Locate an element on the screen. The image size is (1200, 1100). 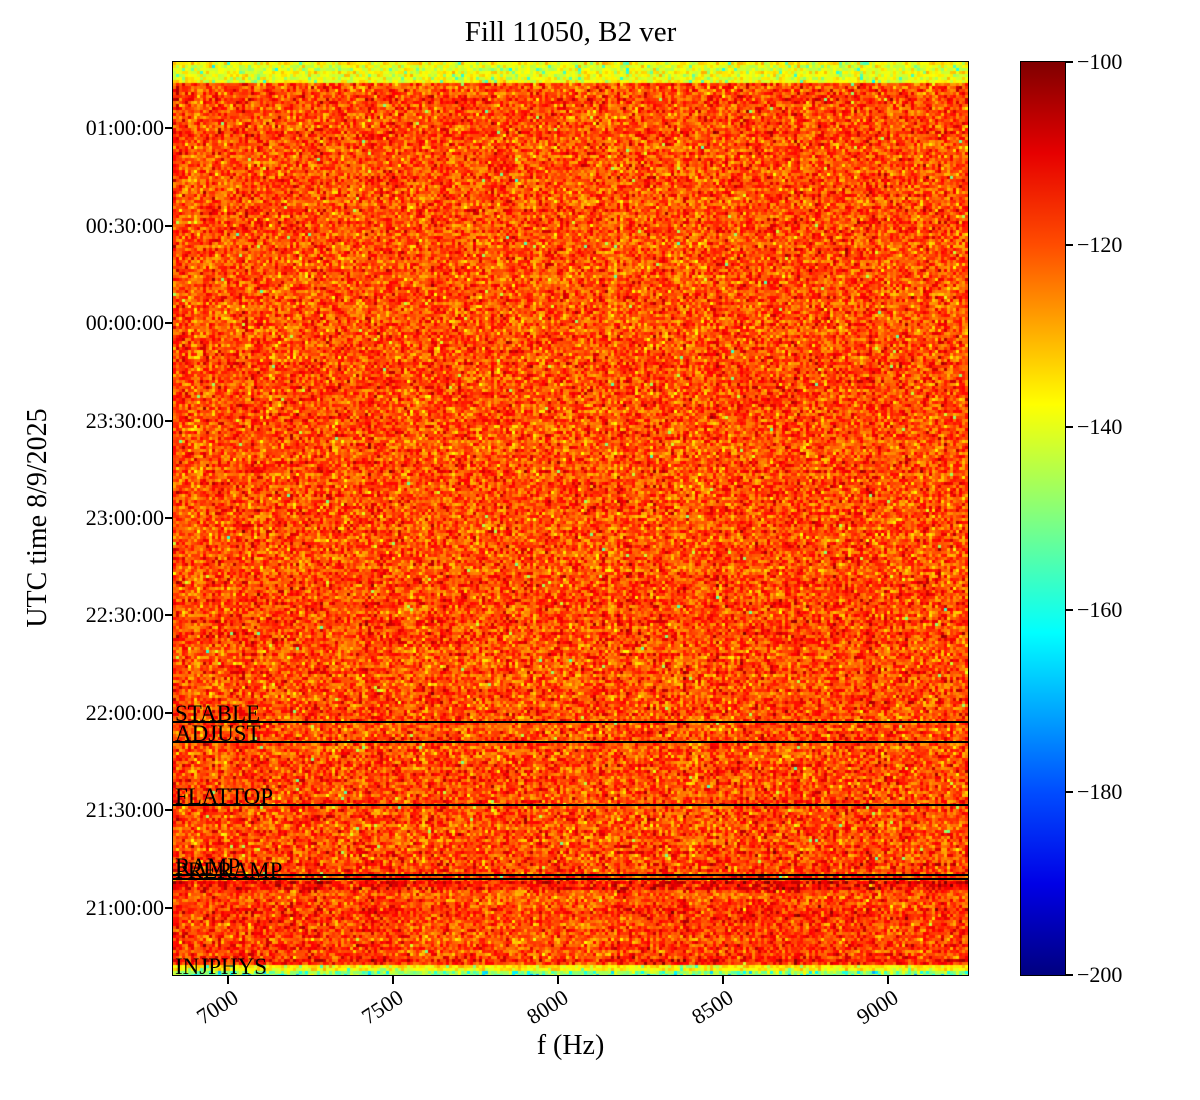
colorbar-tick-label: −120 is located at coordinates (1100, 244).